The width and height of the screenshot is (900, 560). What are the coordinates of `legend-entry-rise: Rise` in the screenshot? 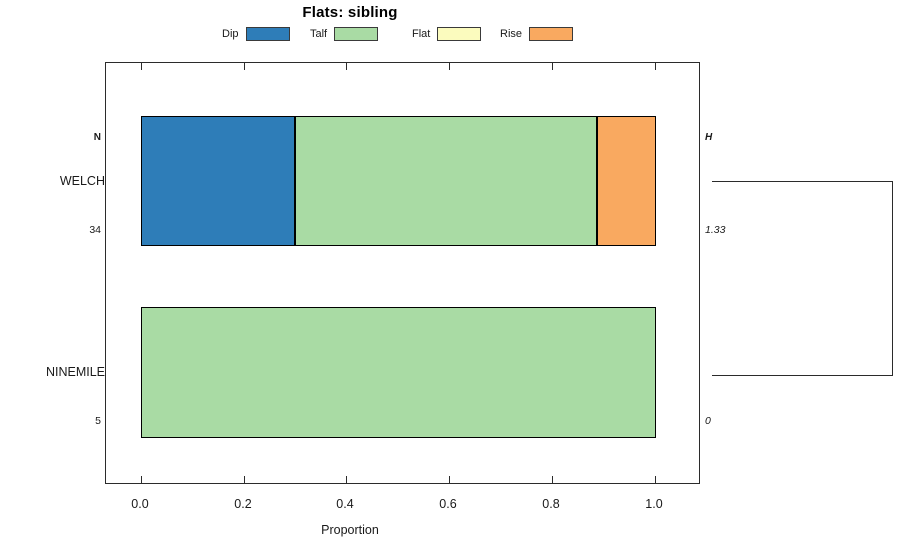 It's located at (537, 34).